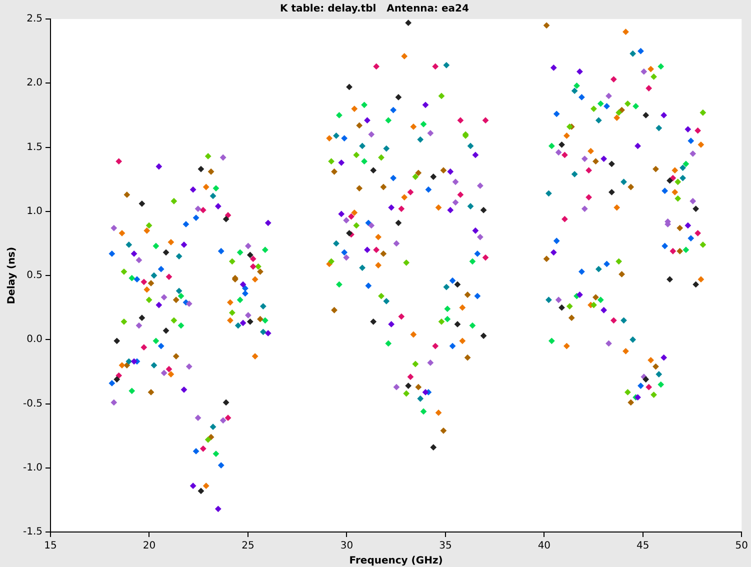 Image resolution: width=751 pixels, height=567 pixels. Describe the element at coordinates (34, 276) in the screenshot. I see `y-tick-label: 0.5` at that location.